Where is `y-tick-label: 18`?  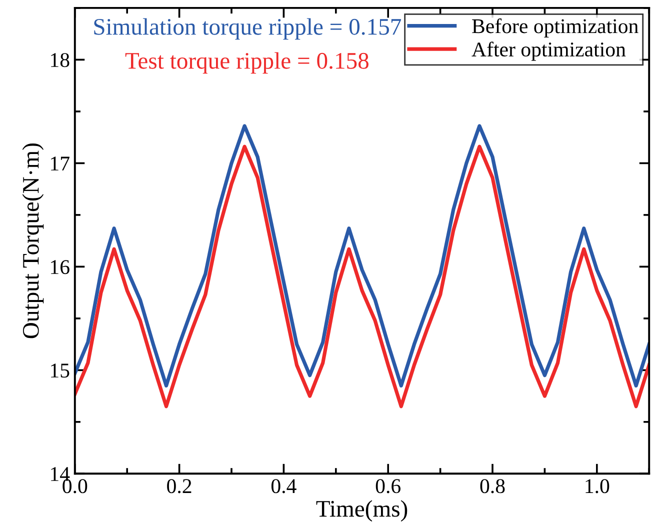 y-tick-label: 18 is located at coordinates (60, 60).